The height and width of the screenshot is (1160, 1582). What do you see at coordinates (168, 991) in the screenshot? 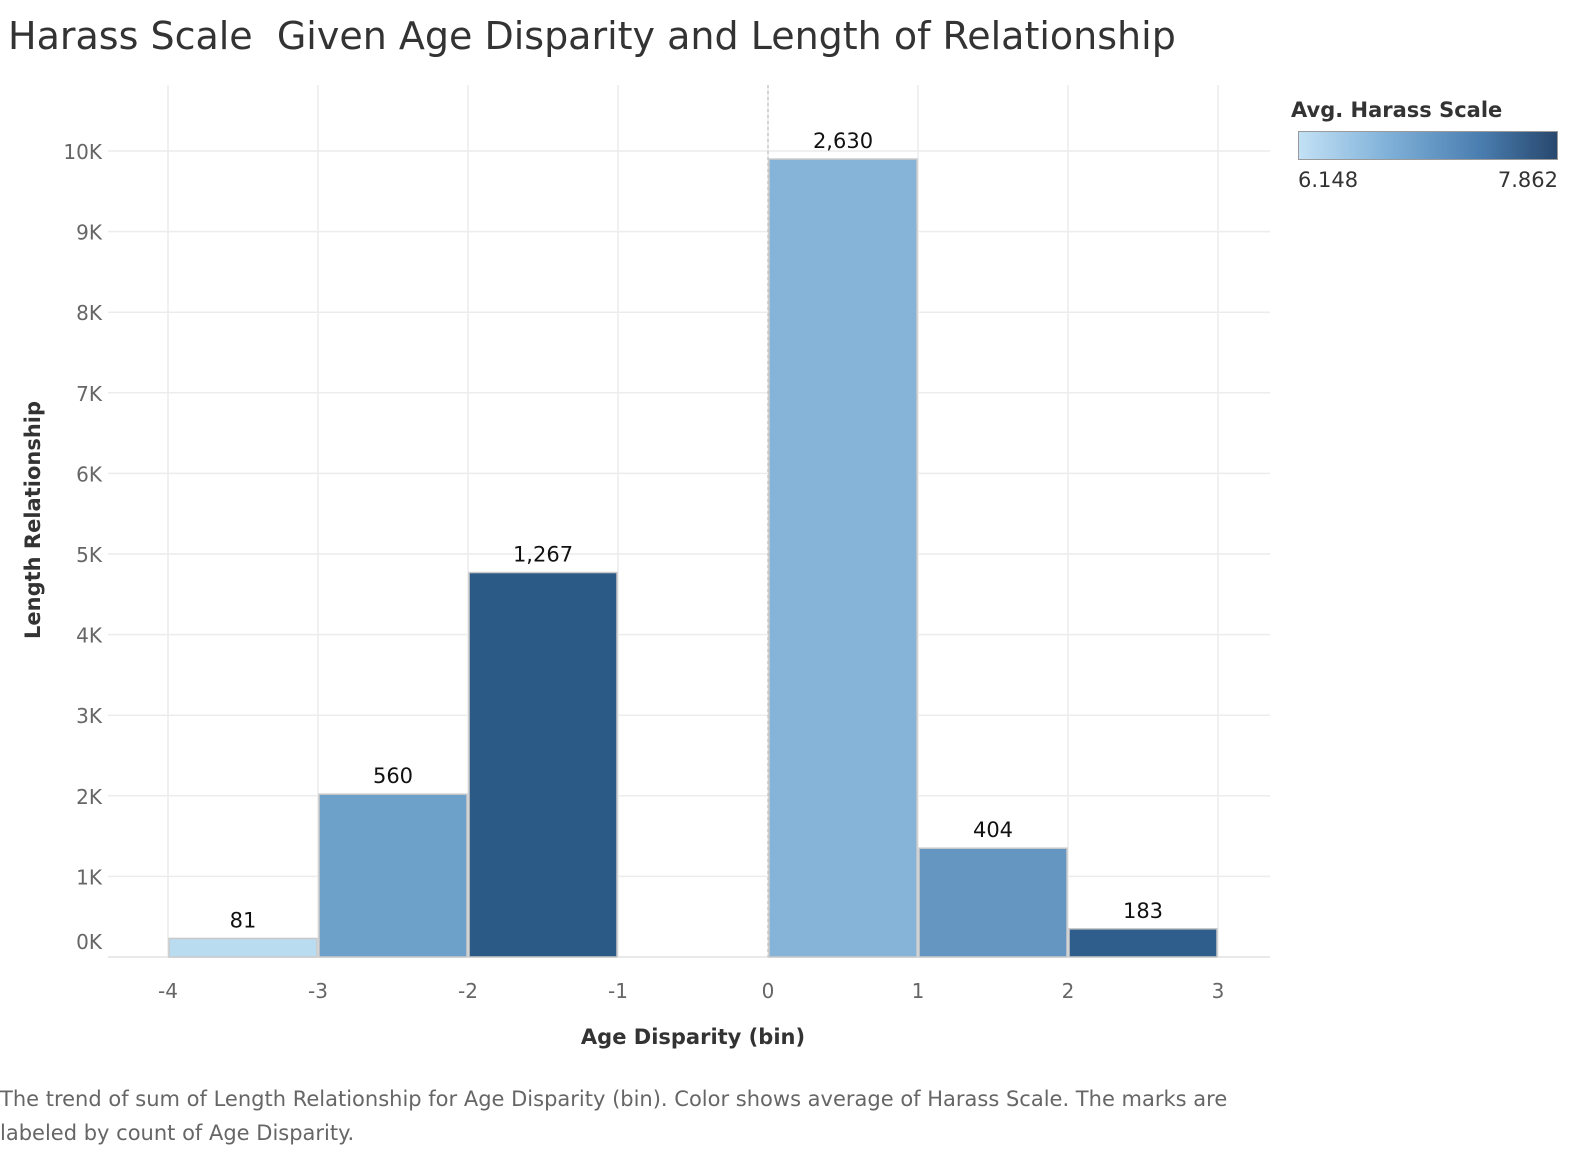
I see `x-tick-label: -4` at bounding box center [168, 991].